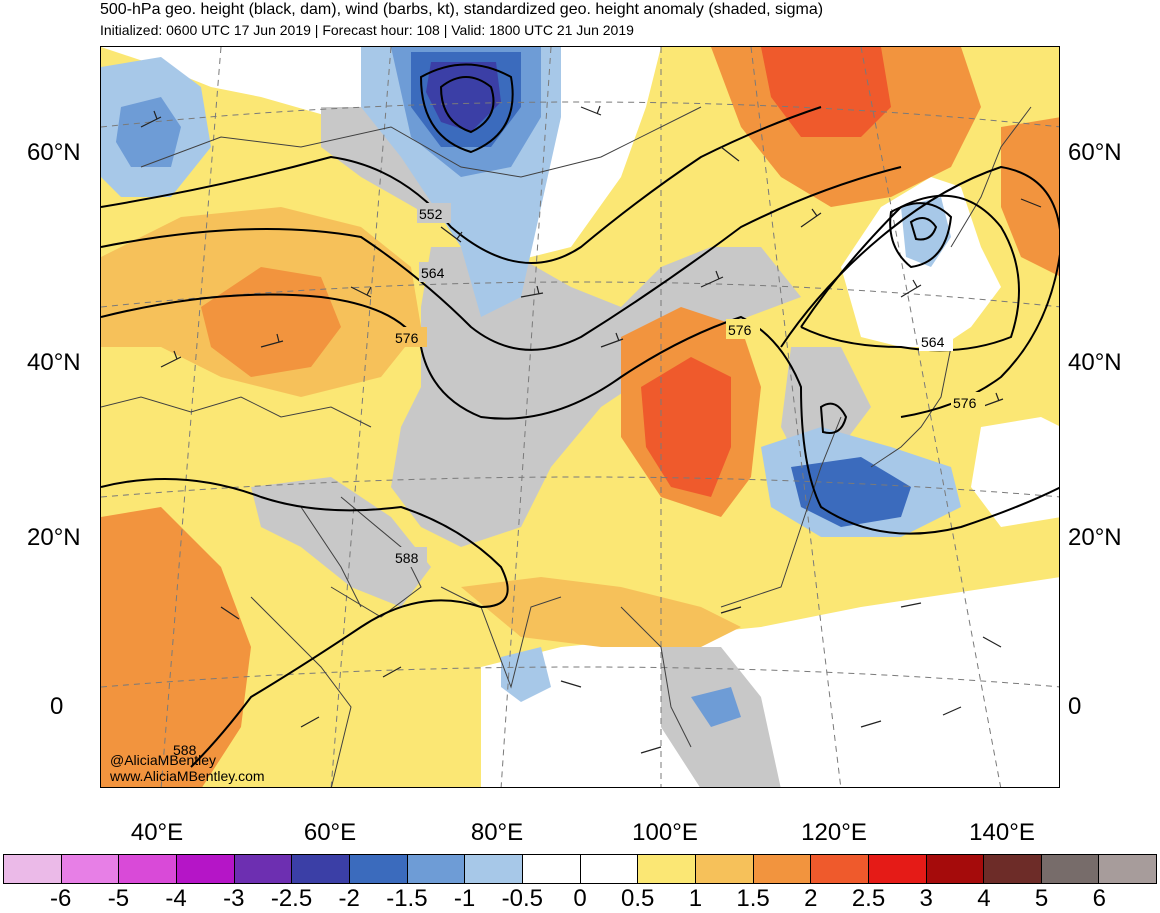  What do you see at coordinates (407, 898) in the screenshot?
I see `colorbar-tick-label: -1.5` at bounding box center [407, 898].